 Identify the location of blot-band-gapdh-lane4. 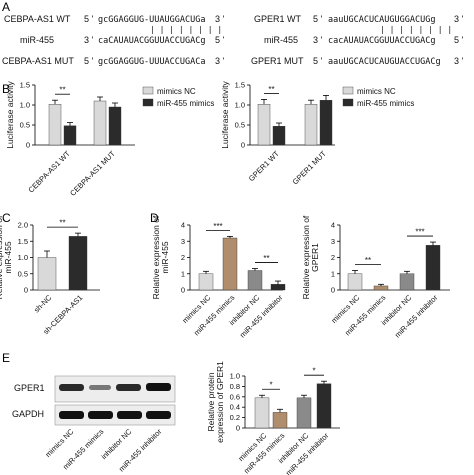
(158, 415).